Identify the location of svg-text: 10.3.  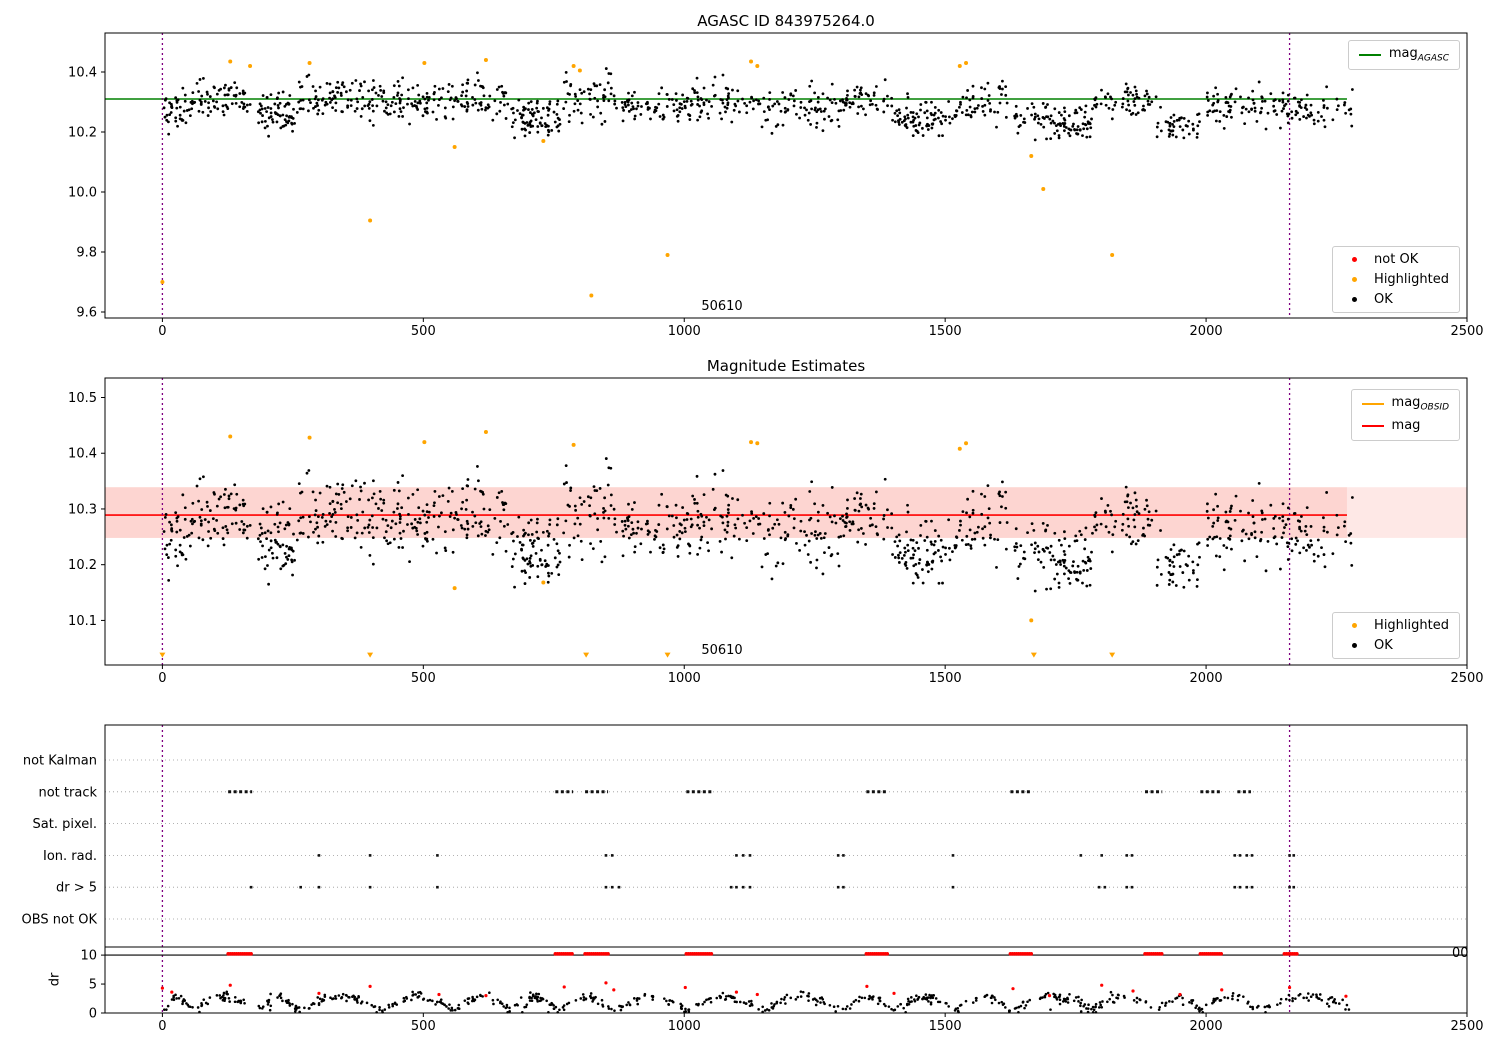
(82, 509).